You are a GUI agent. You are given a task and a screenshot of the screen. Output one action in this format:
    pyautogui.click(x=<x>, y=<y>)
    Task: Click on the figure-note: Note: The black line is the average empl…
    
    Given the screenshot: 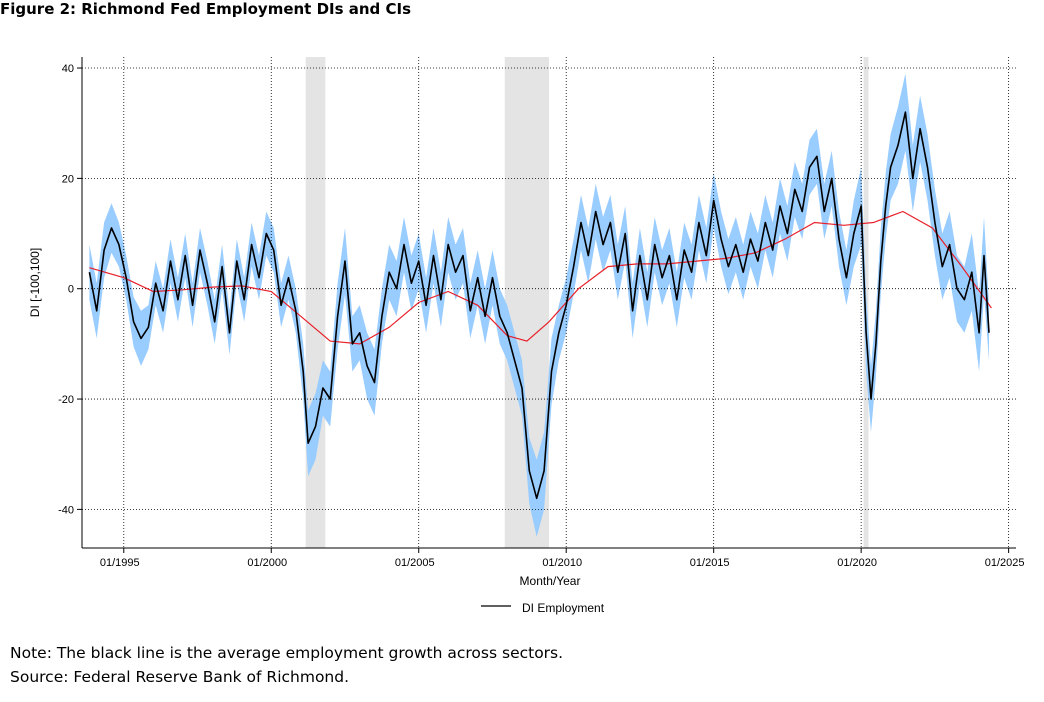 What is the action you would take?
    pyautogui.click(x=287, y=653)
    